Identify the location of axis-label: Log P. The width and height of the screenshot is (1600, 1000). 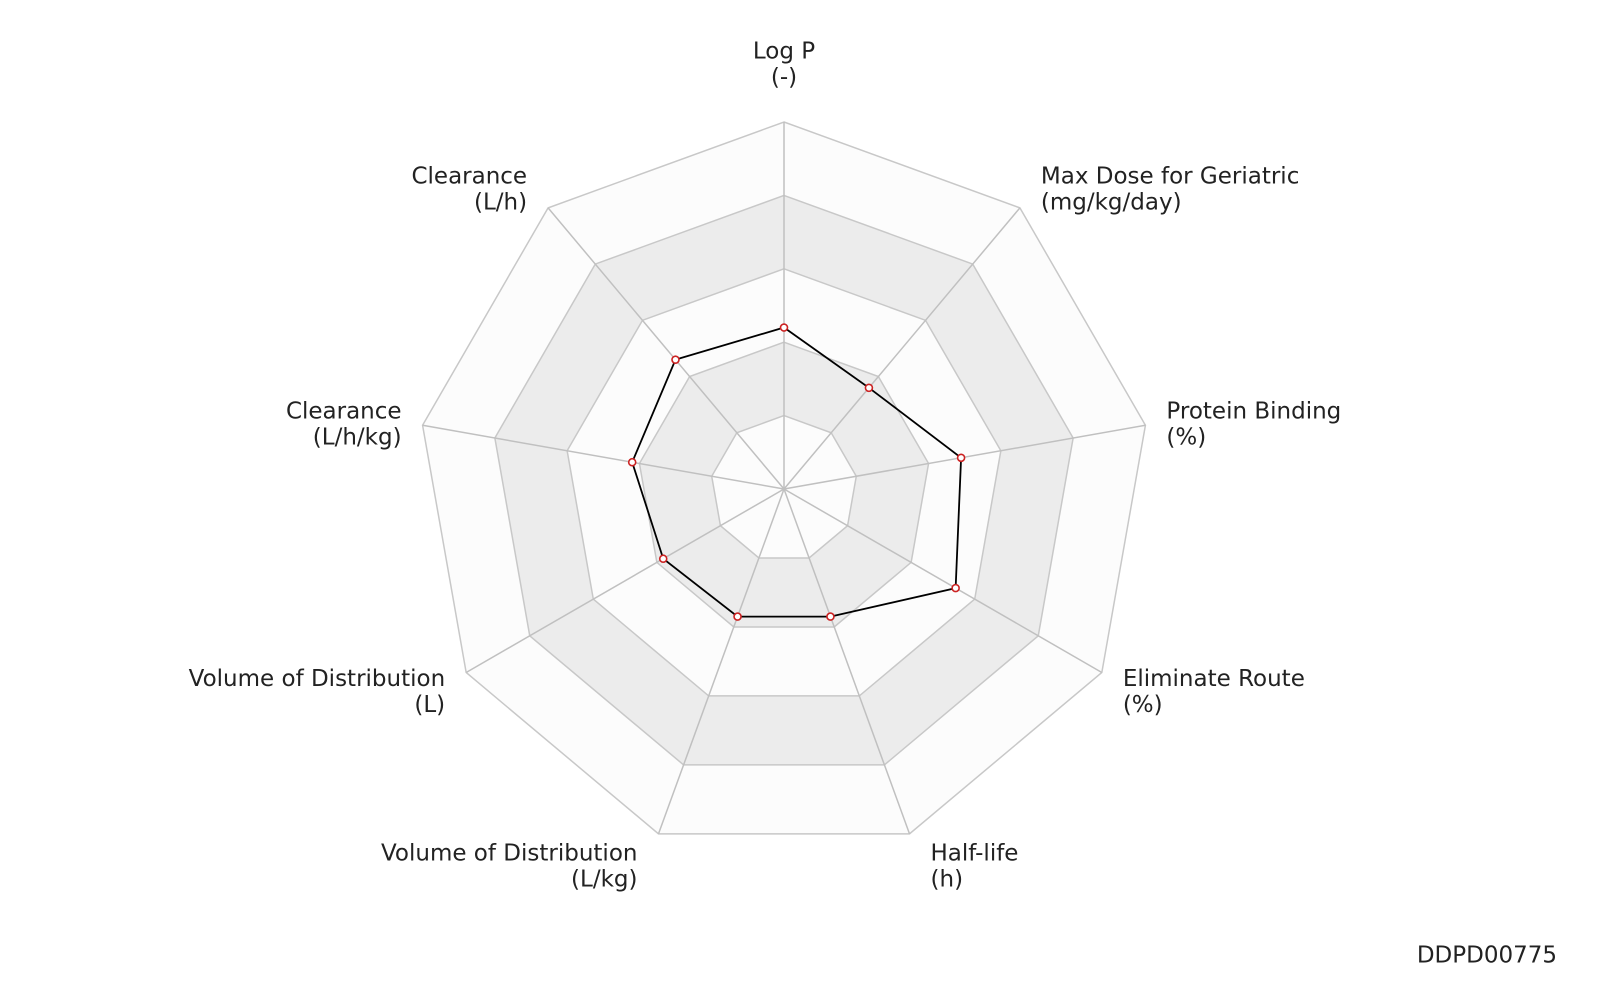
(784, 52).